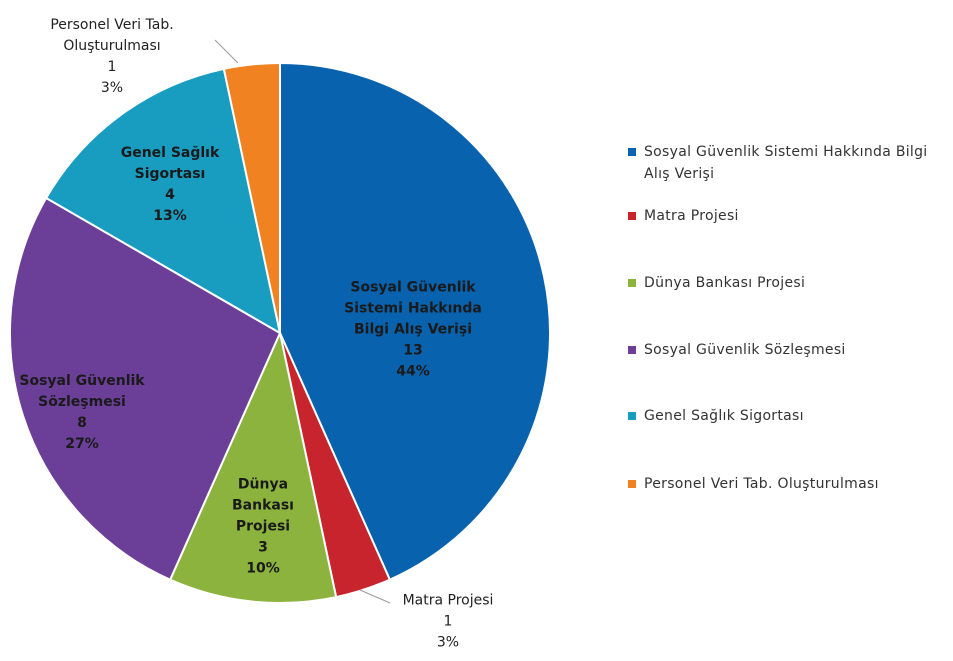  I want to click on legend-label: Genel Sağlık Sigortası, so click(724, 416).